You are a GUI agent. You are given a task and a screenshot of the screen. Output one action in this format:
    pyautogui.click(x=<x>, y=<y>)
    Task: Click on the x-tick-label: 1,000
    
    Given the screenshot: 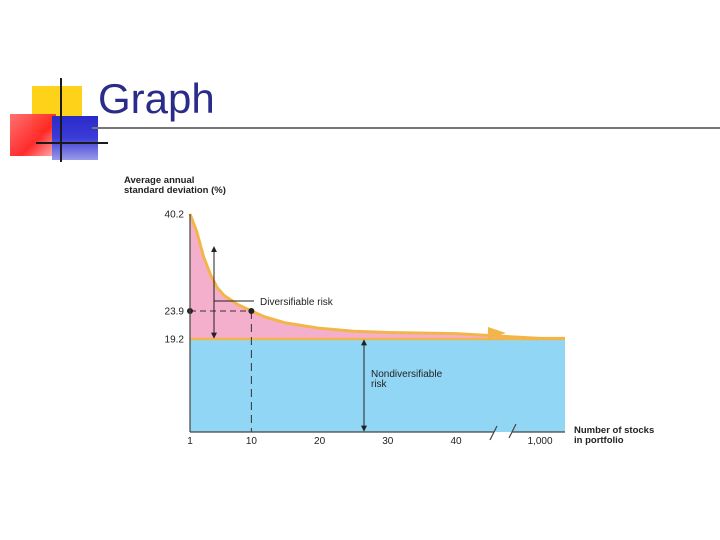 What is the action you would take?
    pyautogui.click(x=539, y=441)
    